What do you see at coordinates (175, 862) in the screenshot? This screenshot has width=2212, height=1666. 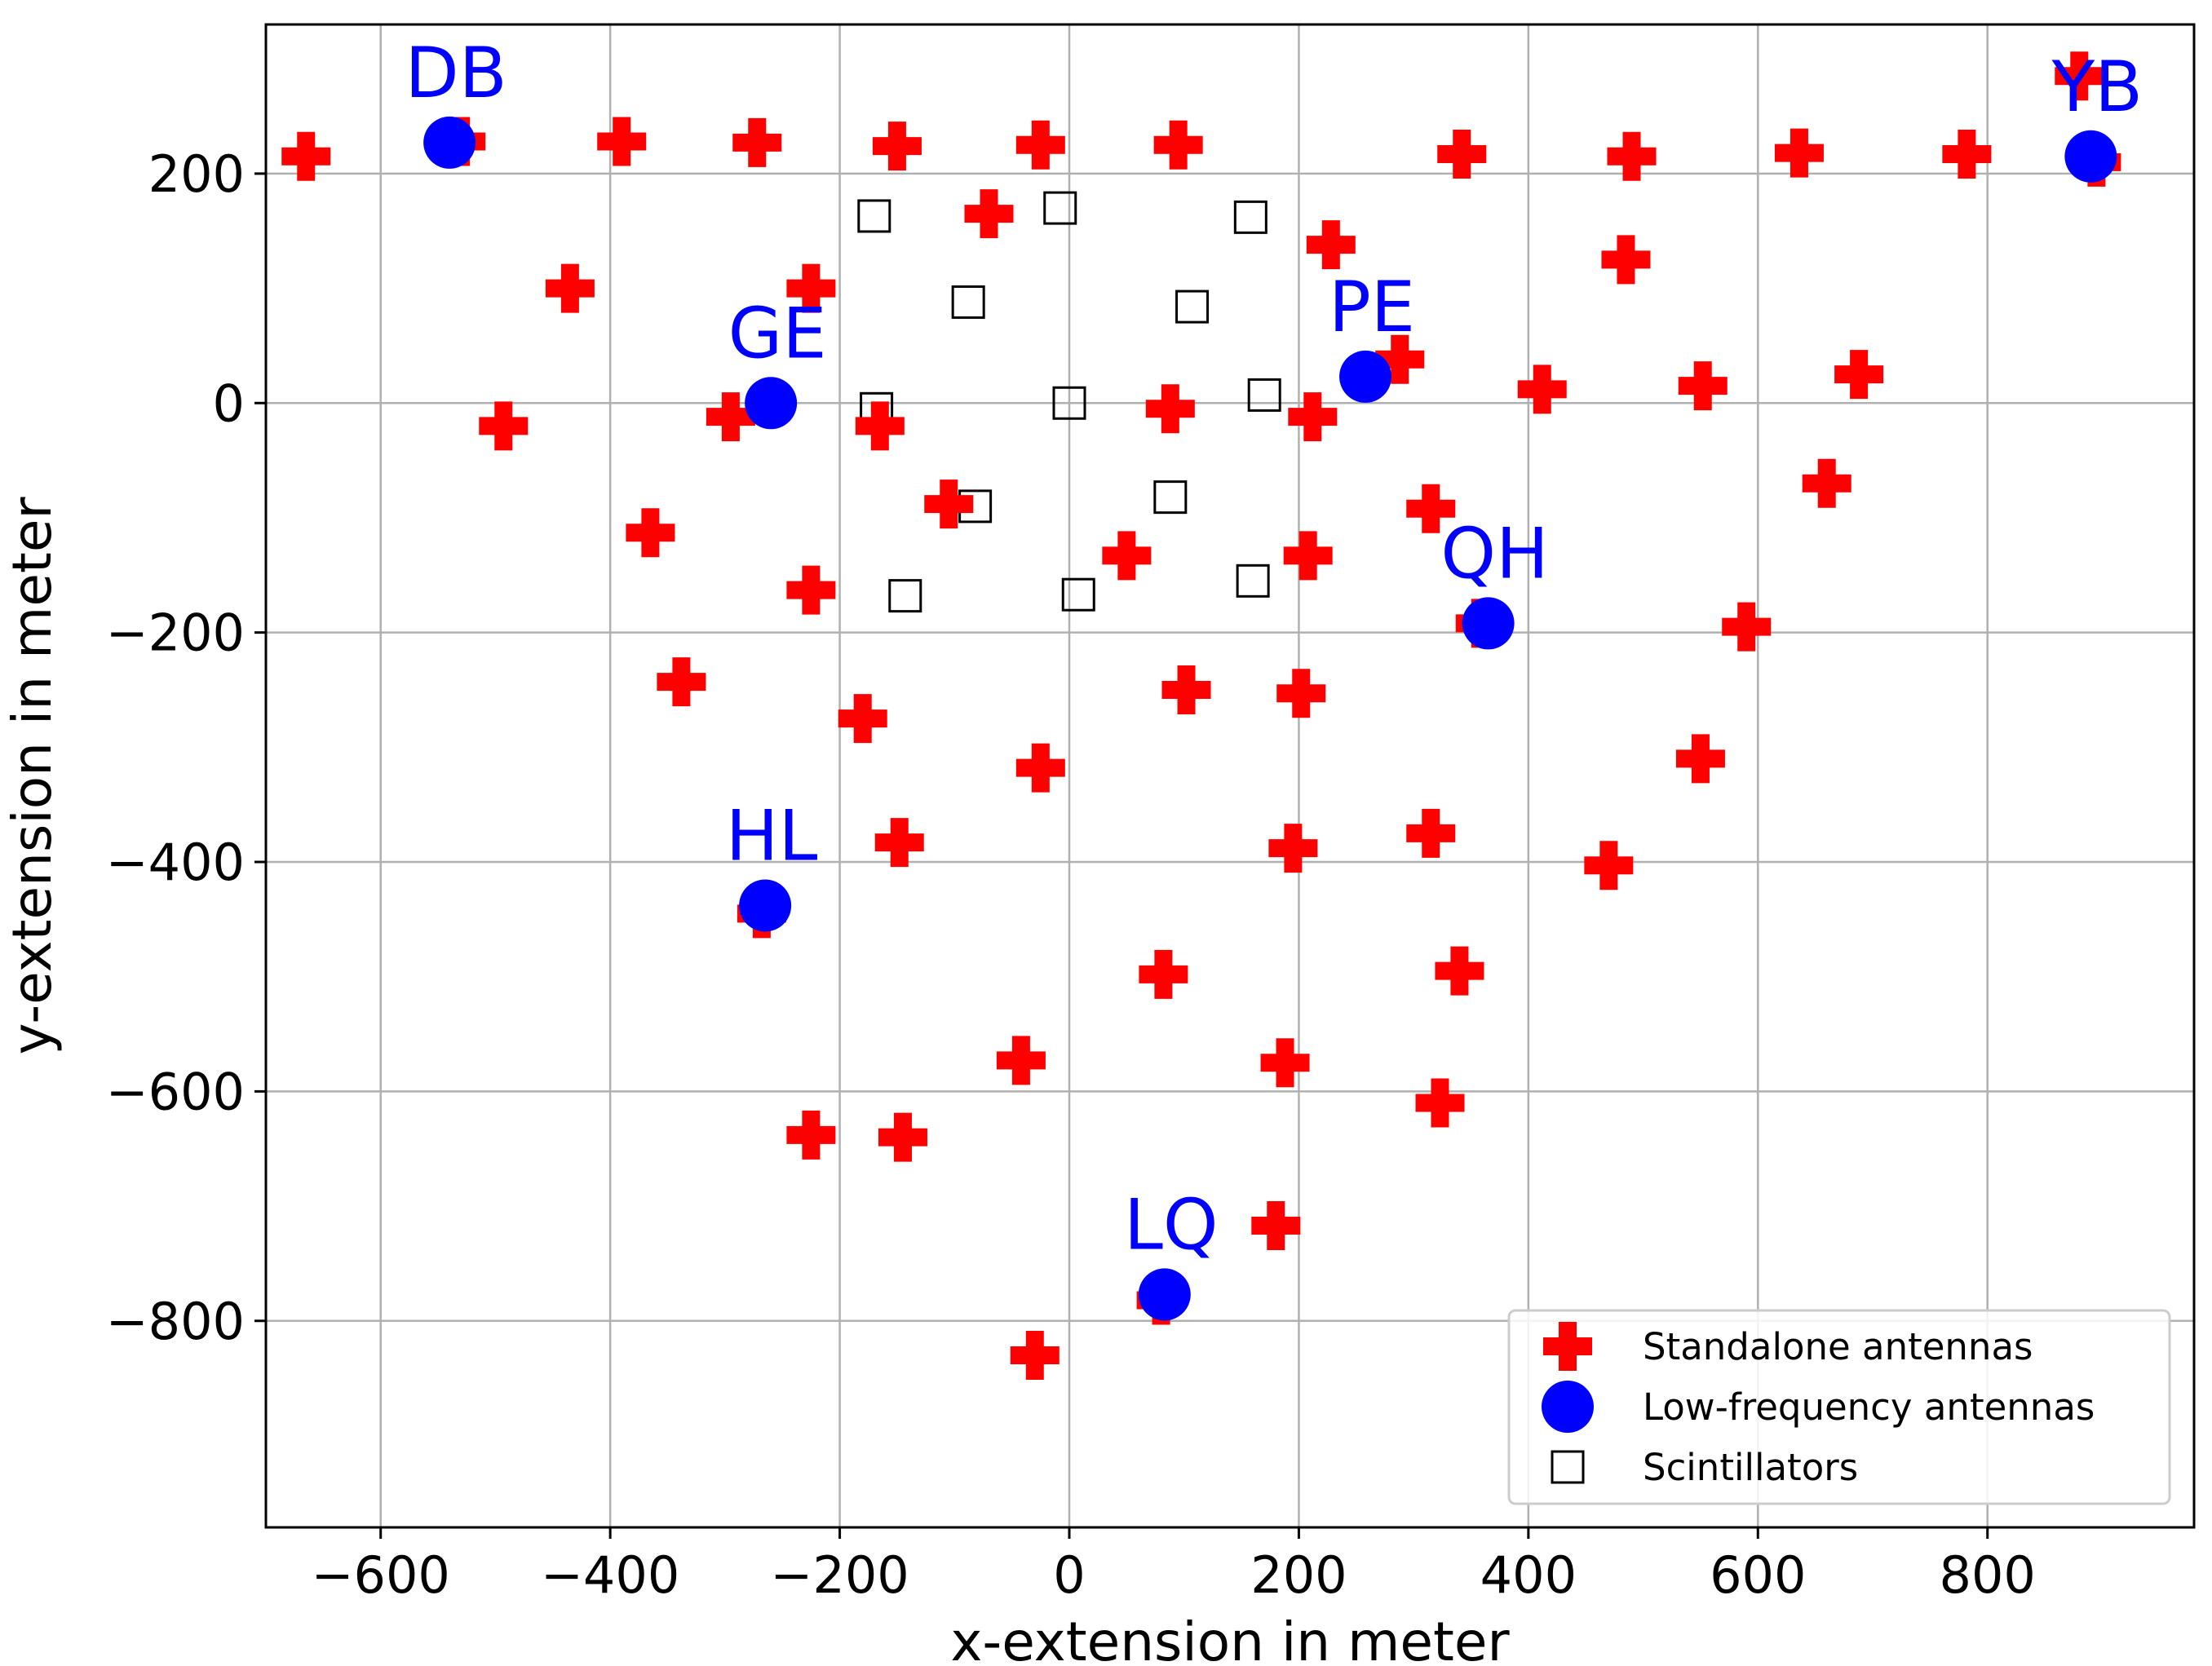 I see `y-tick-label: −400` at bounding box center [175, 862].